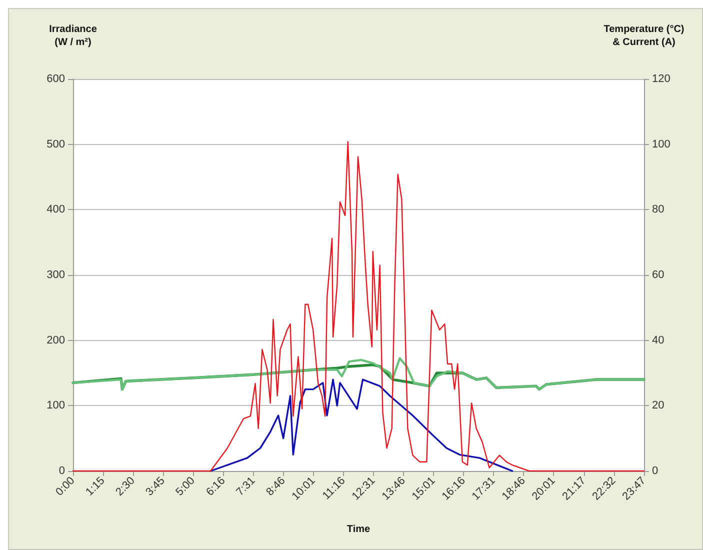 This screenshot has width=703, height=550. Describe the element at coordinates (661, 144) in the screenshot. I see `y2-tick-label: 100` at that location.